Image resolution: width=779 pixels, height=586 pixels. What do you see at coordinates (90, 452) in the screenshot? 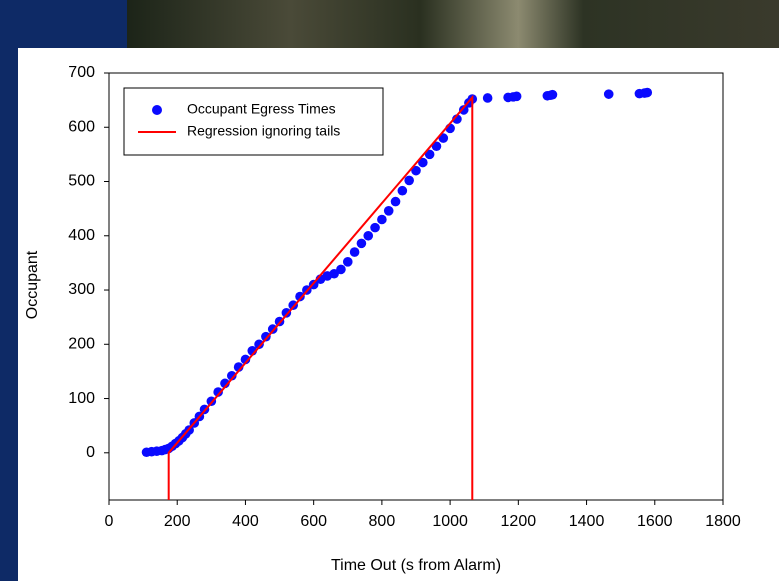
I see `y-tick-label: 0` at bounding box center [90, 452].